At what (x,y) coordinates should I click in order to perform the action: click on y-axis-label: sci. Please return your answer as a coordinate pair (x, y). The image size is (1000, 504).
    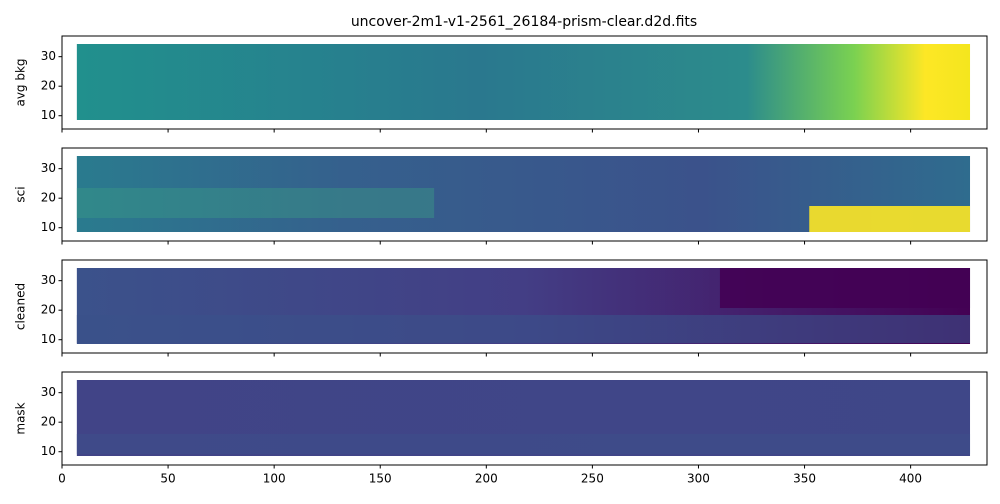
    Looking at the image, I should click on (21, 194).